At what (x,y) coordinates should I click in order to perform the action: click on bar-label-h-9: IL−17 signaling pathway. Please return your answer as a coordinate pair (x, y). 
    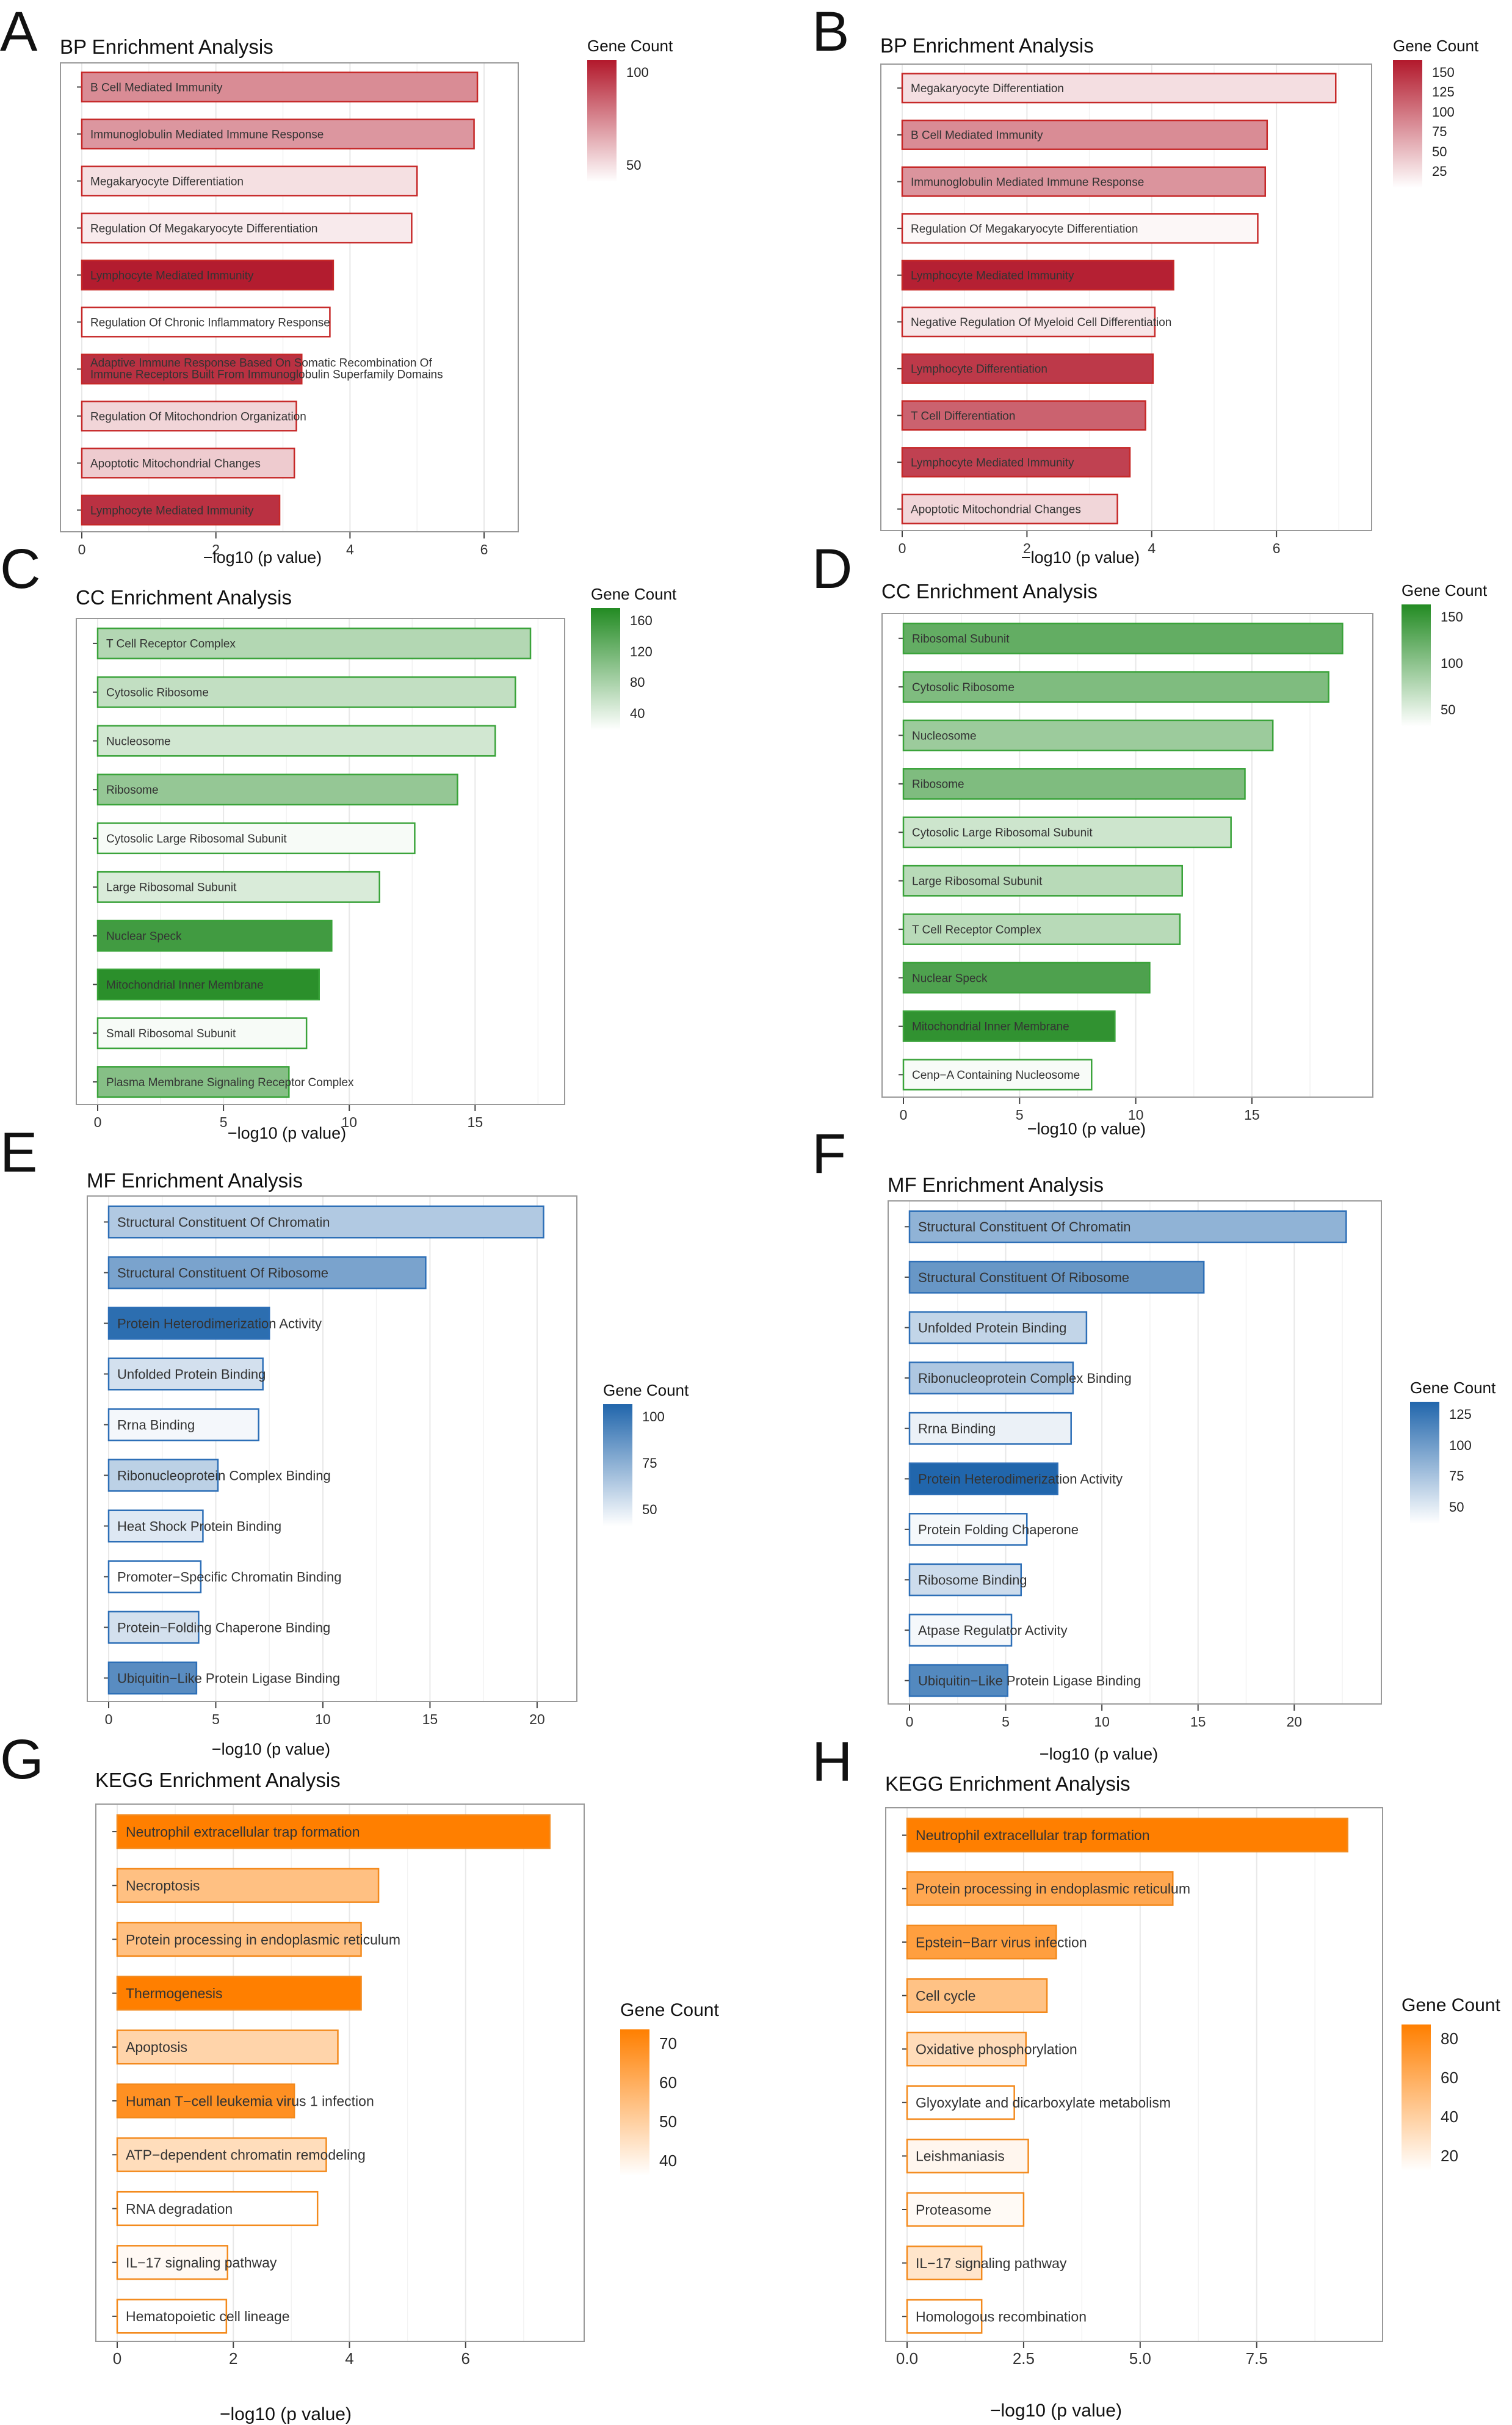
    Looking at the image, I should click on (991, 2263).